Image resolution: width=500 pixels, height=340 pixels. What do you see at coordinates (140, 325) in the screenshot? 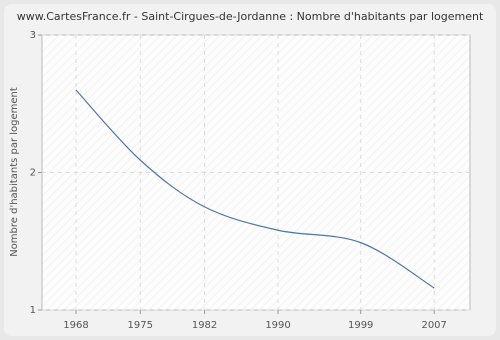
I see `x-tick-label: 1975` at bounding box center [140, 325].